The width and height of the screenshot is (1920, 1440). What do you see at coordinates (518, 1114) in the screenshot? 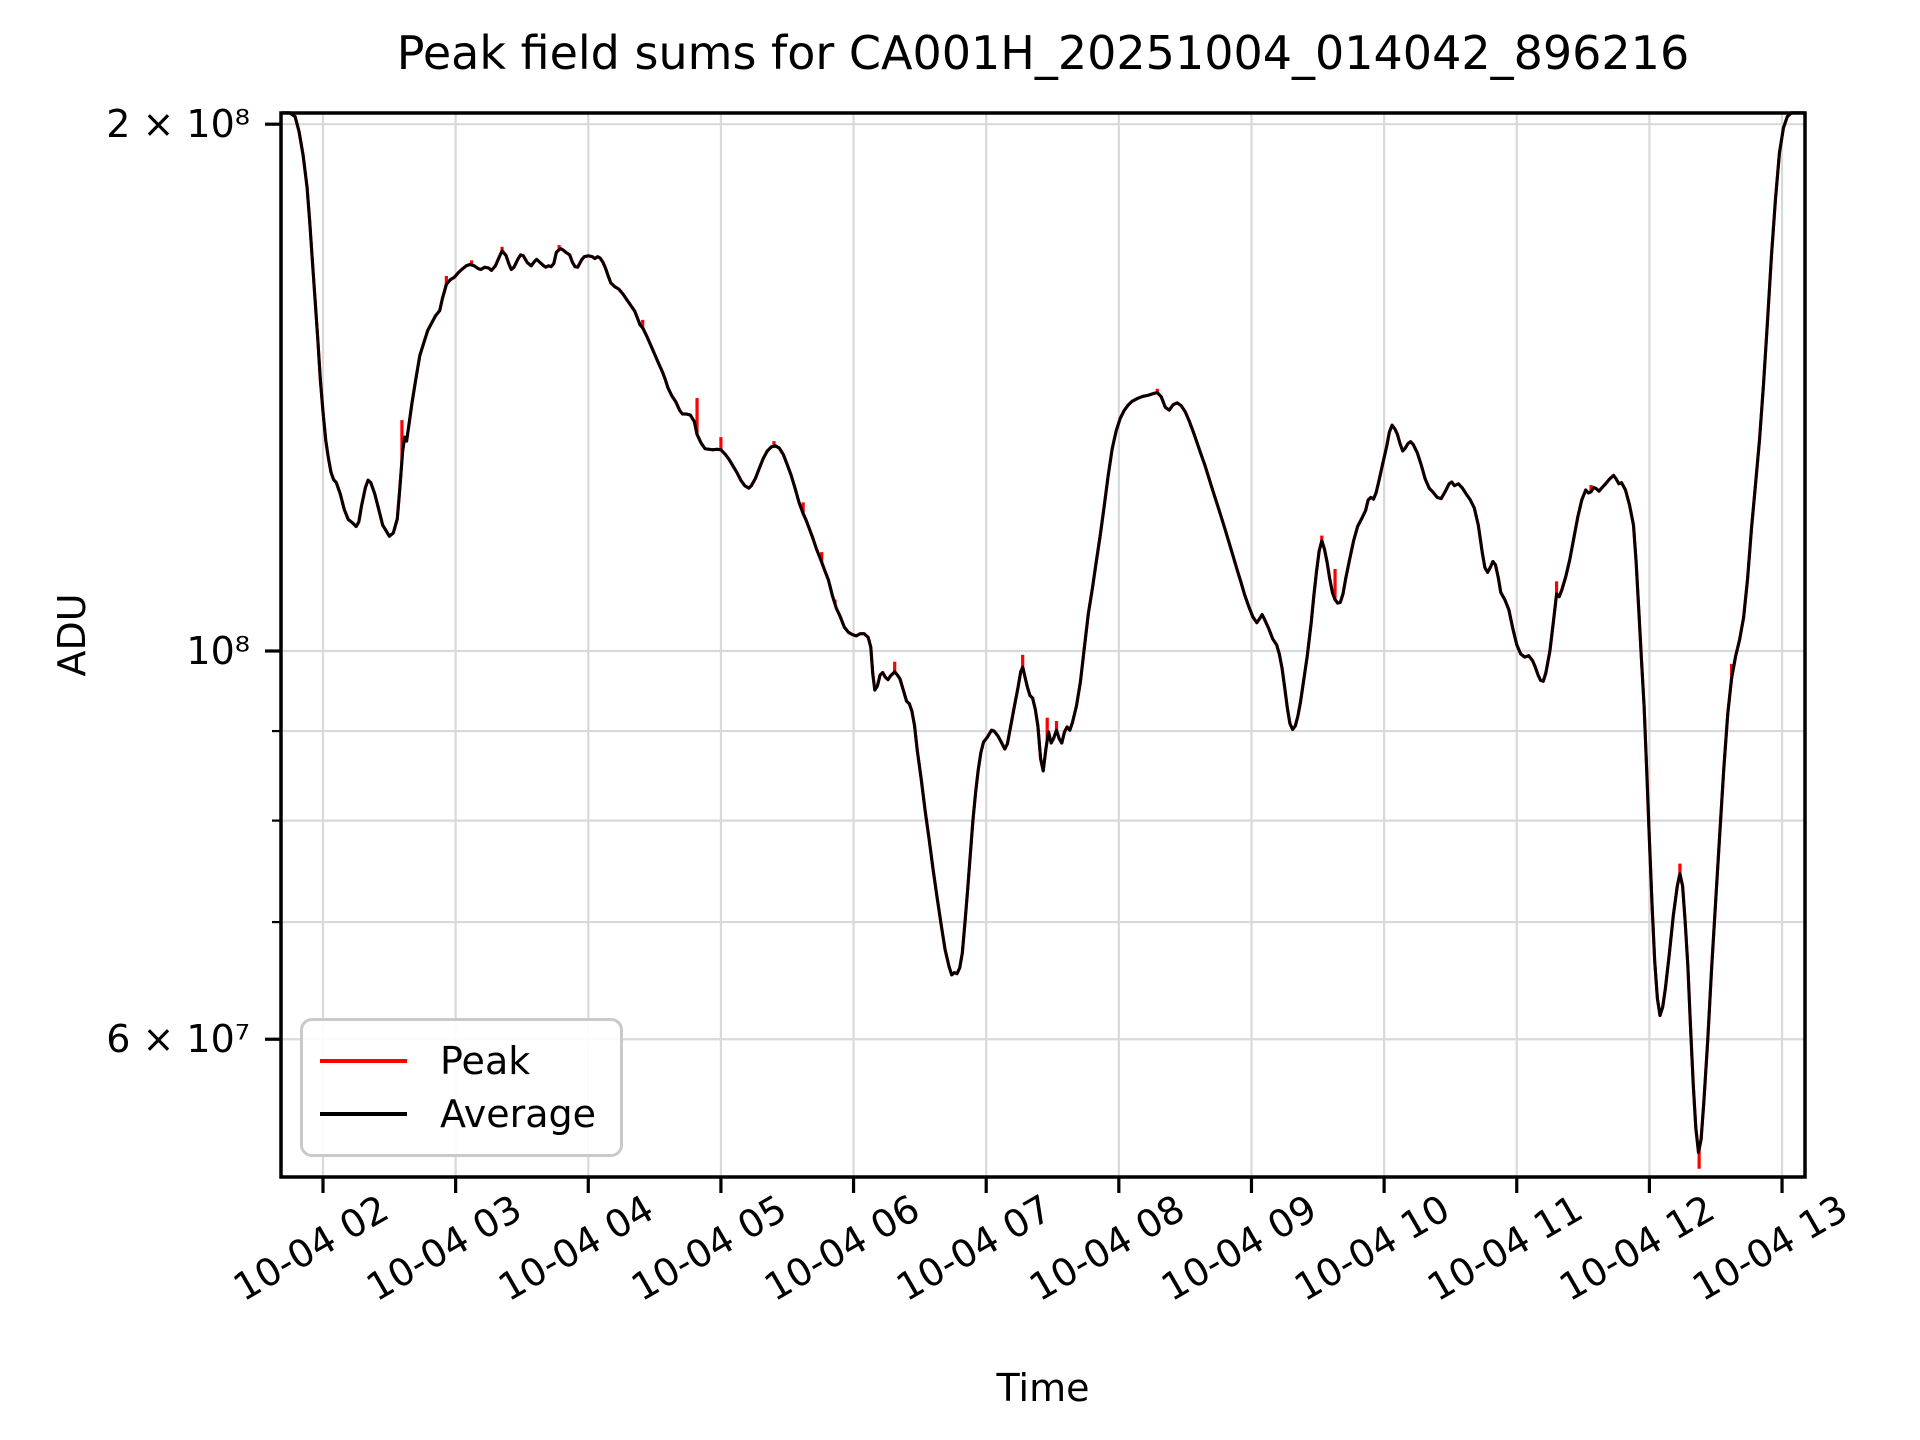
I see `legend-label-average: Average` at bounding box center [518, 1114].